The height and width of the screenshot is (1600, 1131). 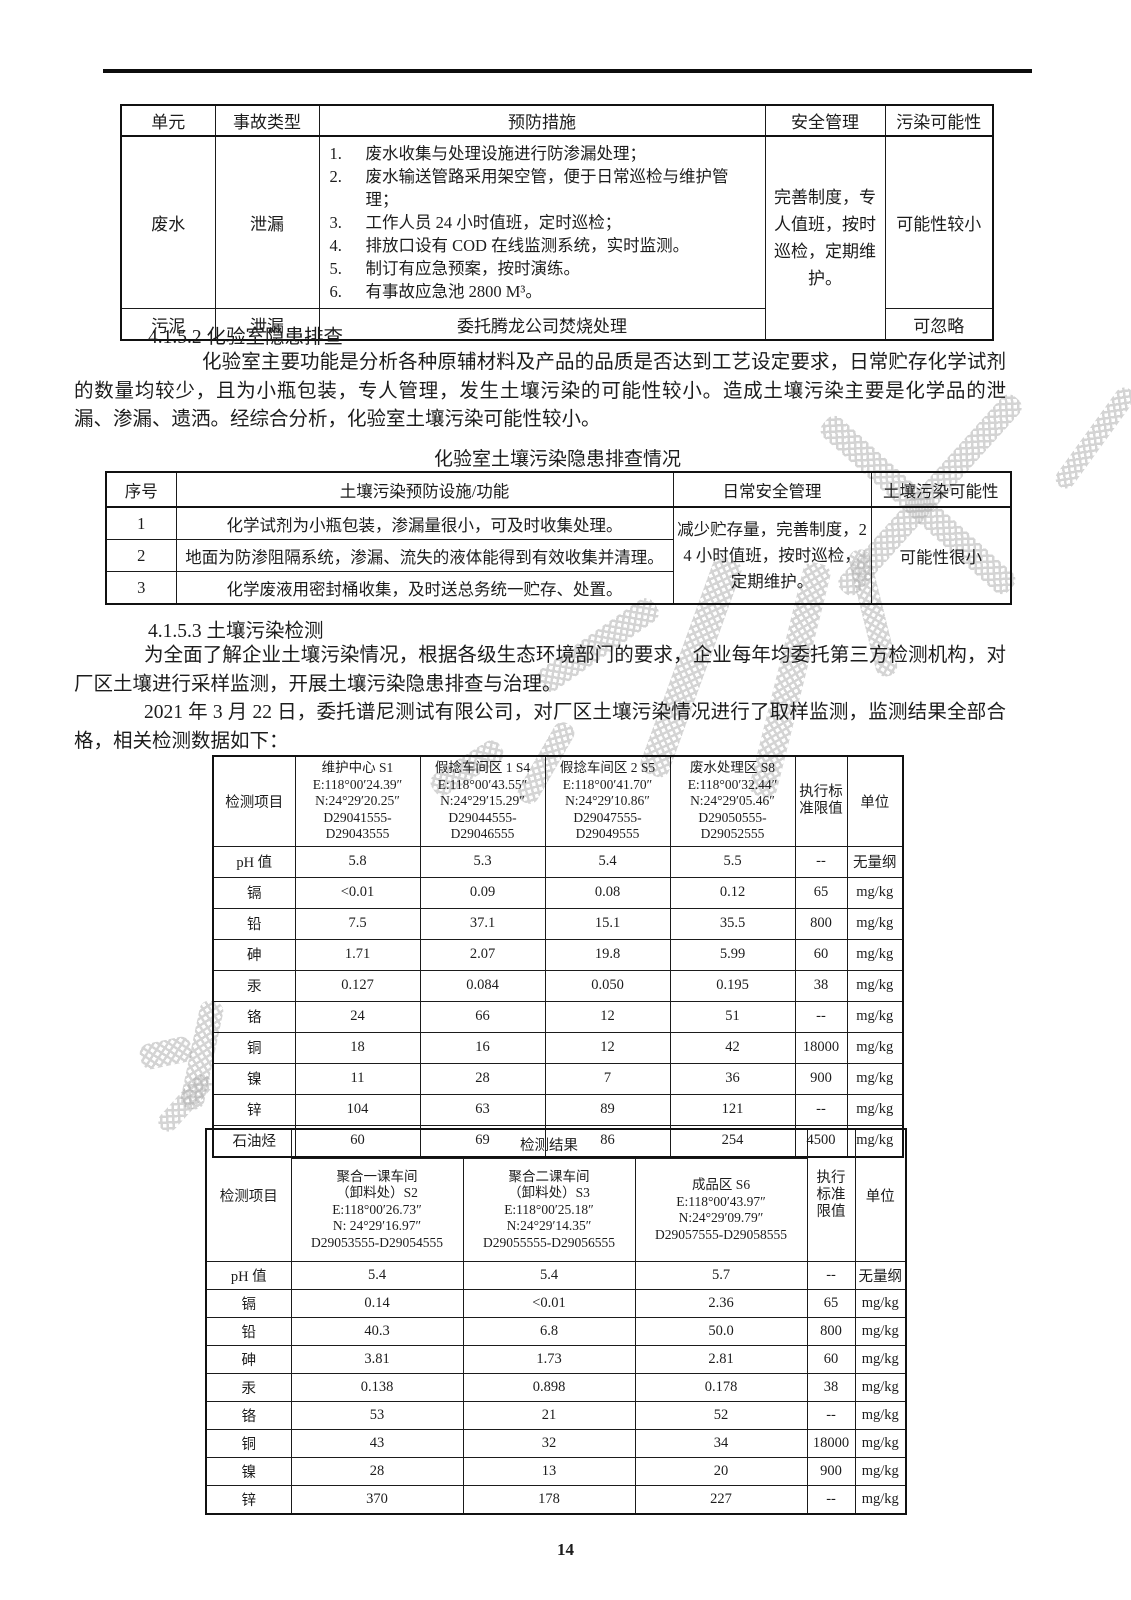 What do you see at coordinates (377, 1303) in the screenshot?
I see `value-cell: 0.14` at bounding box center [377, 1303].